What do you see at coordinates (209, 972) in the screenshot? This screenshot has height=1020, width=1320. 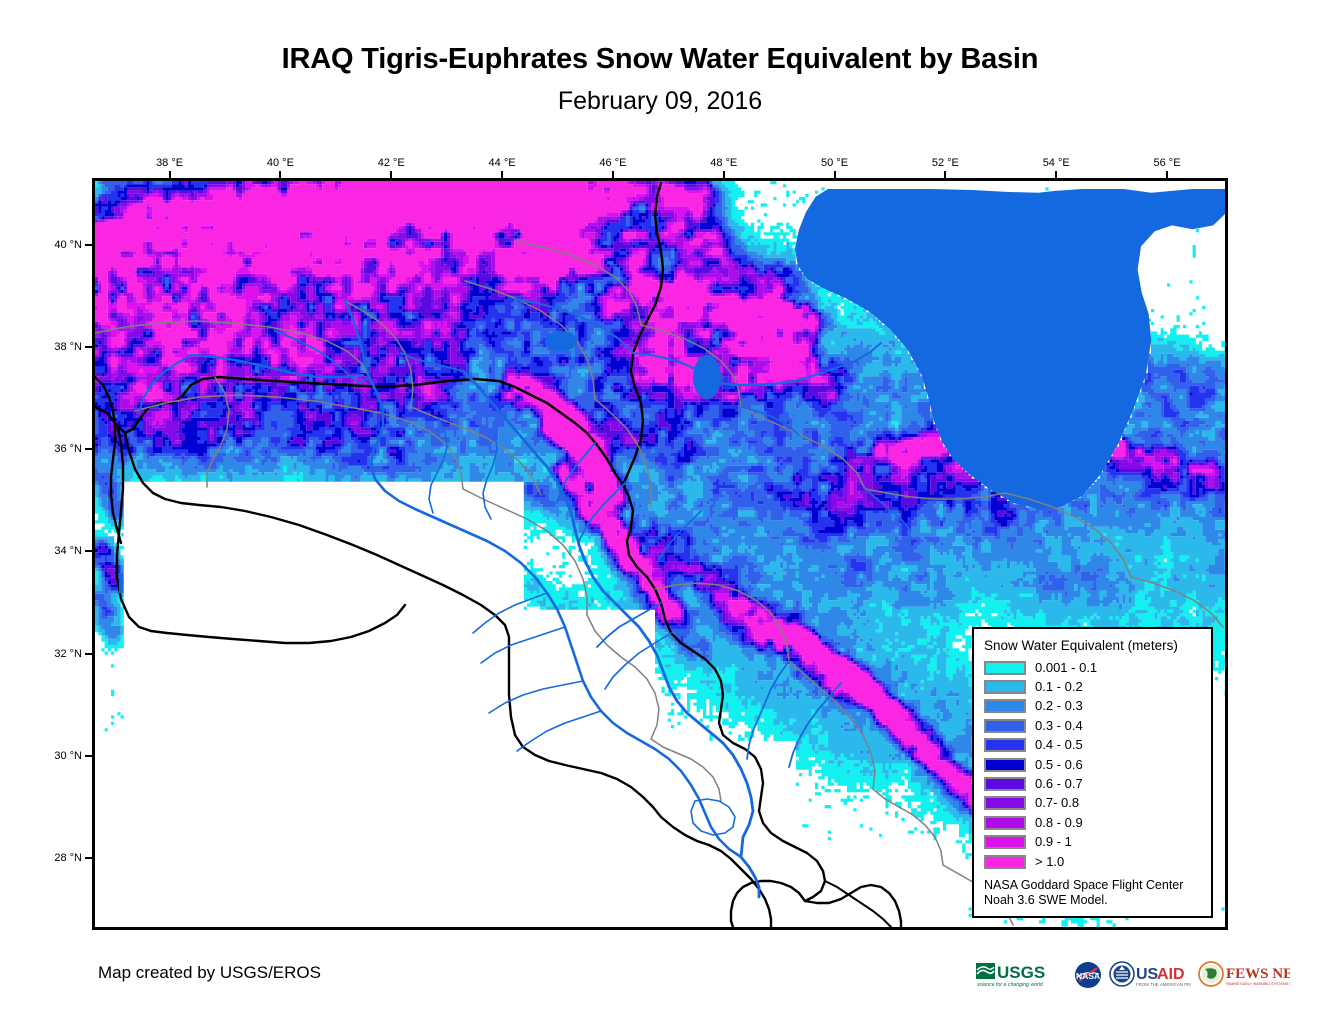 I see `map-credit: Map created by USGS/EROS` at bounding box center [209, 972].